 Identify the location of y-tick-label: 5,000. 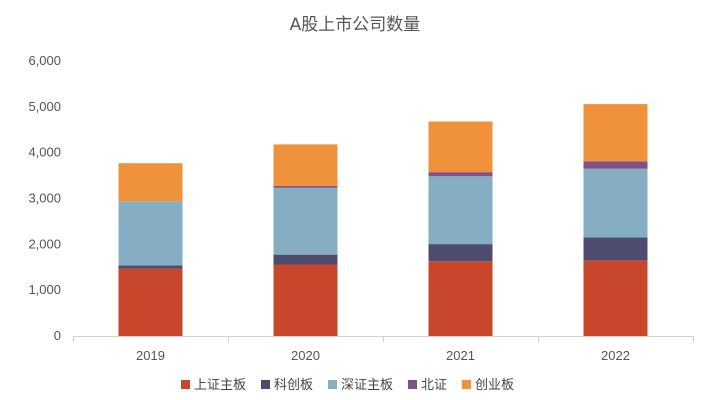
(44, 106).